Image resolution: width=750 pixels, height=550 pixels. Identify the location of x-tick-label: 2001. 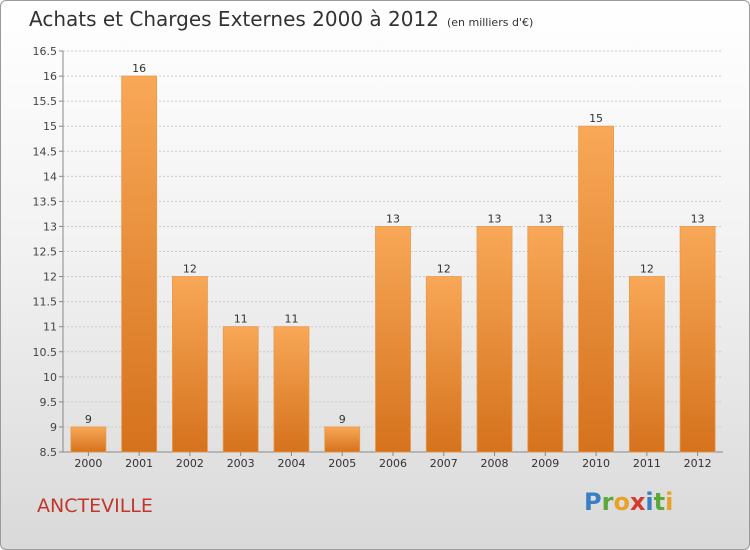
(139, 463).